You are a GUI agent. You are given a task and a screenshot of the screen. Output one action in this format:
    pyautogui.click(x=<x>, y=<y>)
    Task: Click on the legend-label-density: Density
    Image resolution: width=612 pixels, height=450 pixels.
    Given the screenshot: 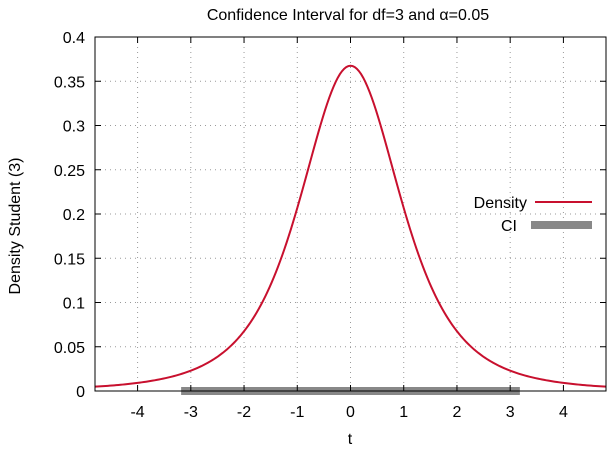 What is the action you would take?
    pyautogui.click(x=500, y=203)
    